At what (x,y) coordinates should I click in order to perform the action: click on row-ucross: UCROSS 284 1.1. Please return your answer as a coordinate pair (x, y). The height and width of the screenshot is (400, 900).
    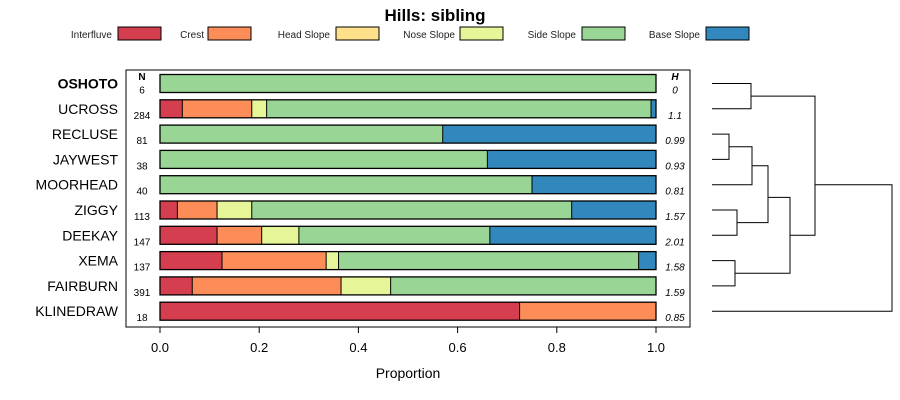
    Looking at the image, I should click on (370, 110).